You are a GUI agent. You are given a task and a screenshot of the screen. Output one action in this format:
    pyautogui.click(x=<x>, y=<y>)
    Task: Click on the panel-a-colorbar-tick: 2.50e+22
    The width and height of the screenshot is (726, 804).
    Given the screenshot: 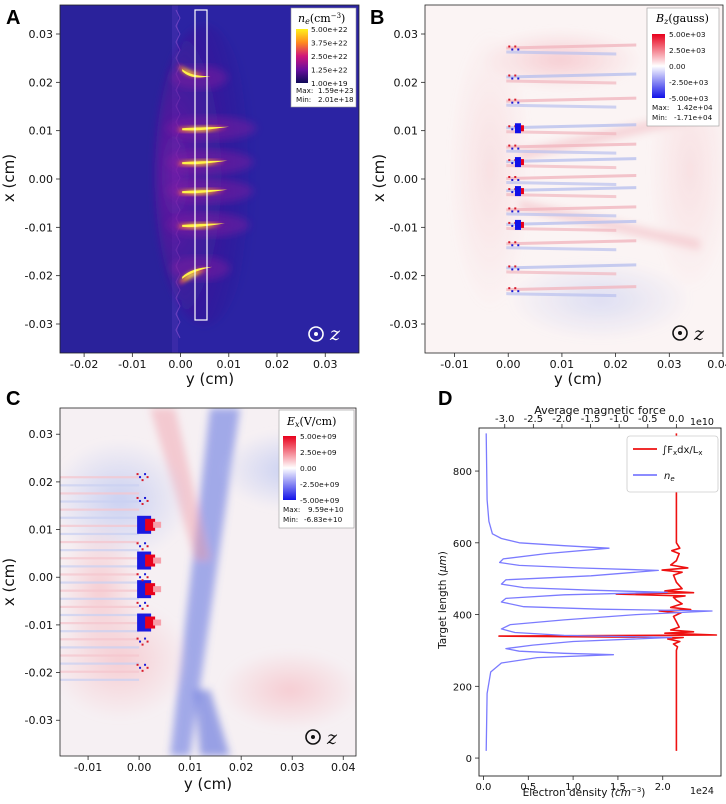 What is the action you would take?
    pyautogui.click(x=329, y=56)
    